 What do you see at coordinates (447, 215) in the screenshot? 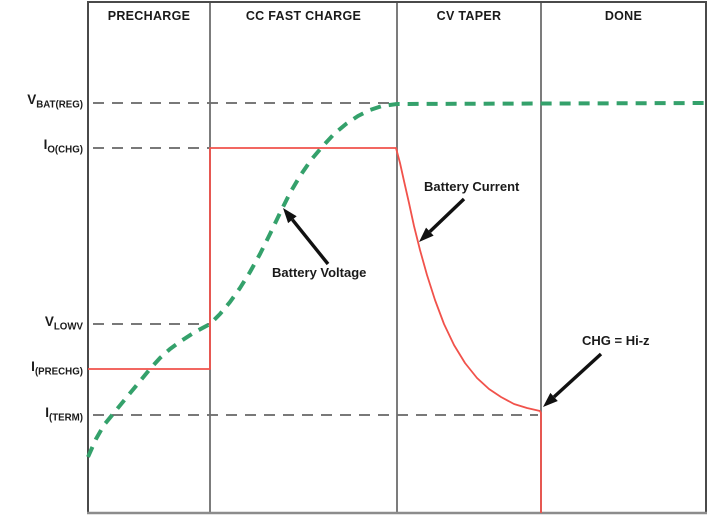
I see `arrow-line-battery-current` at bounding box center [447, 215].